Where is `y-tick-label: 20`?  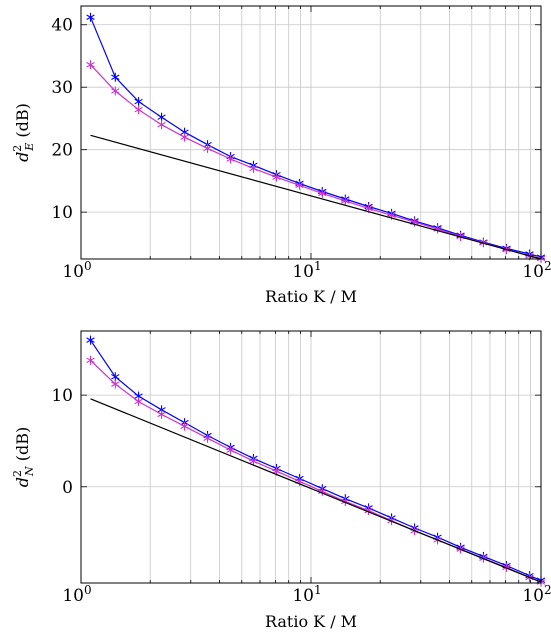
y-tick-label: 20 is located at coordinates (62, 151).